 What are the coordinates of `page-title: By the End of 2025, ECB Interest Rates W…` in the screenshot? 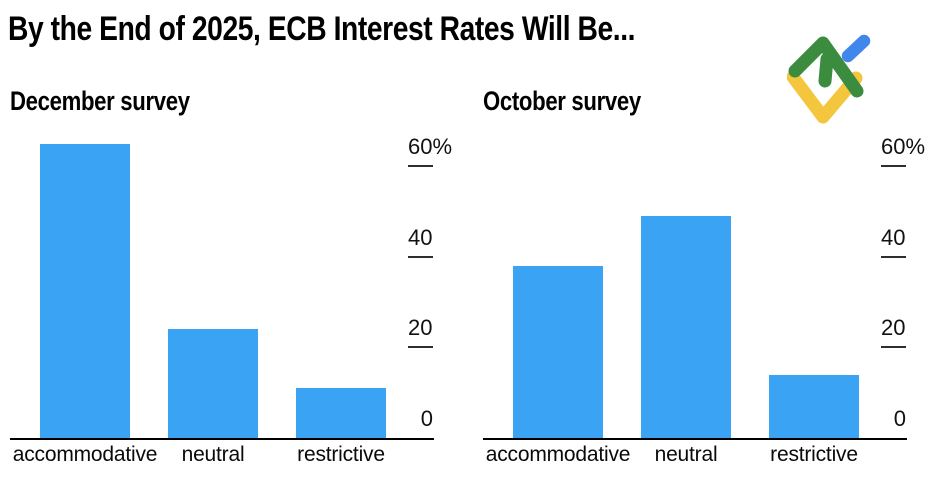 It's located at (322, 29).